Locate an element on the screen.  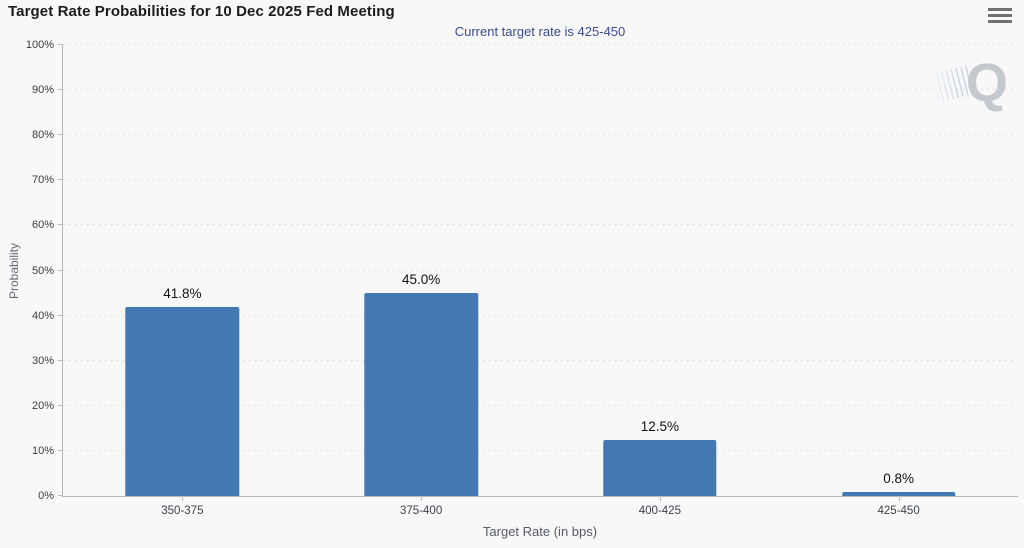
y-tick-label-0%: 0% is located at coordinates (46, 496).